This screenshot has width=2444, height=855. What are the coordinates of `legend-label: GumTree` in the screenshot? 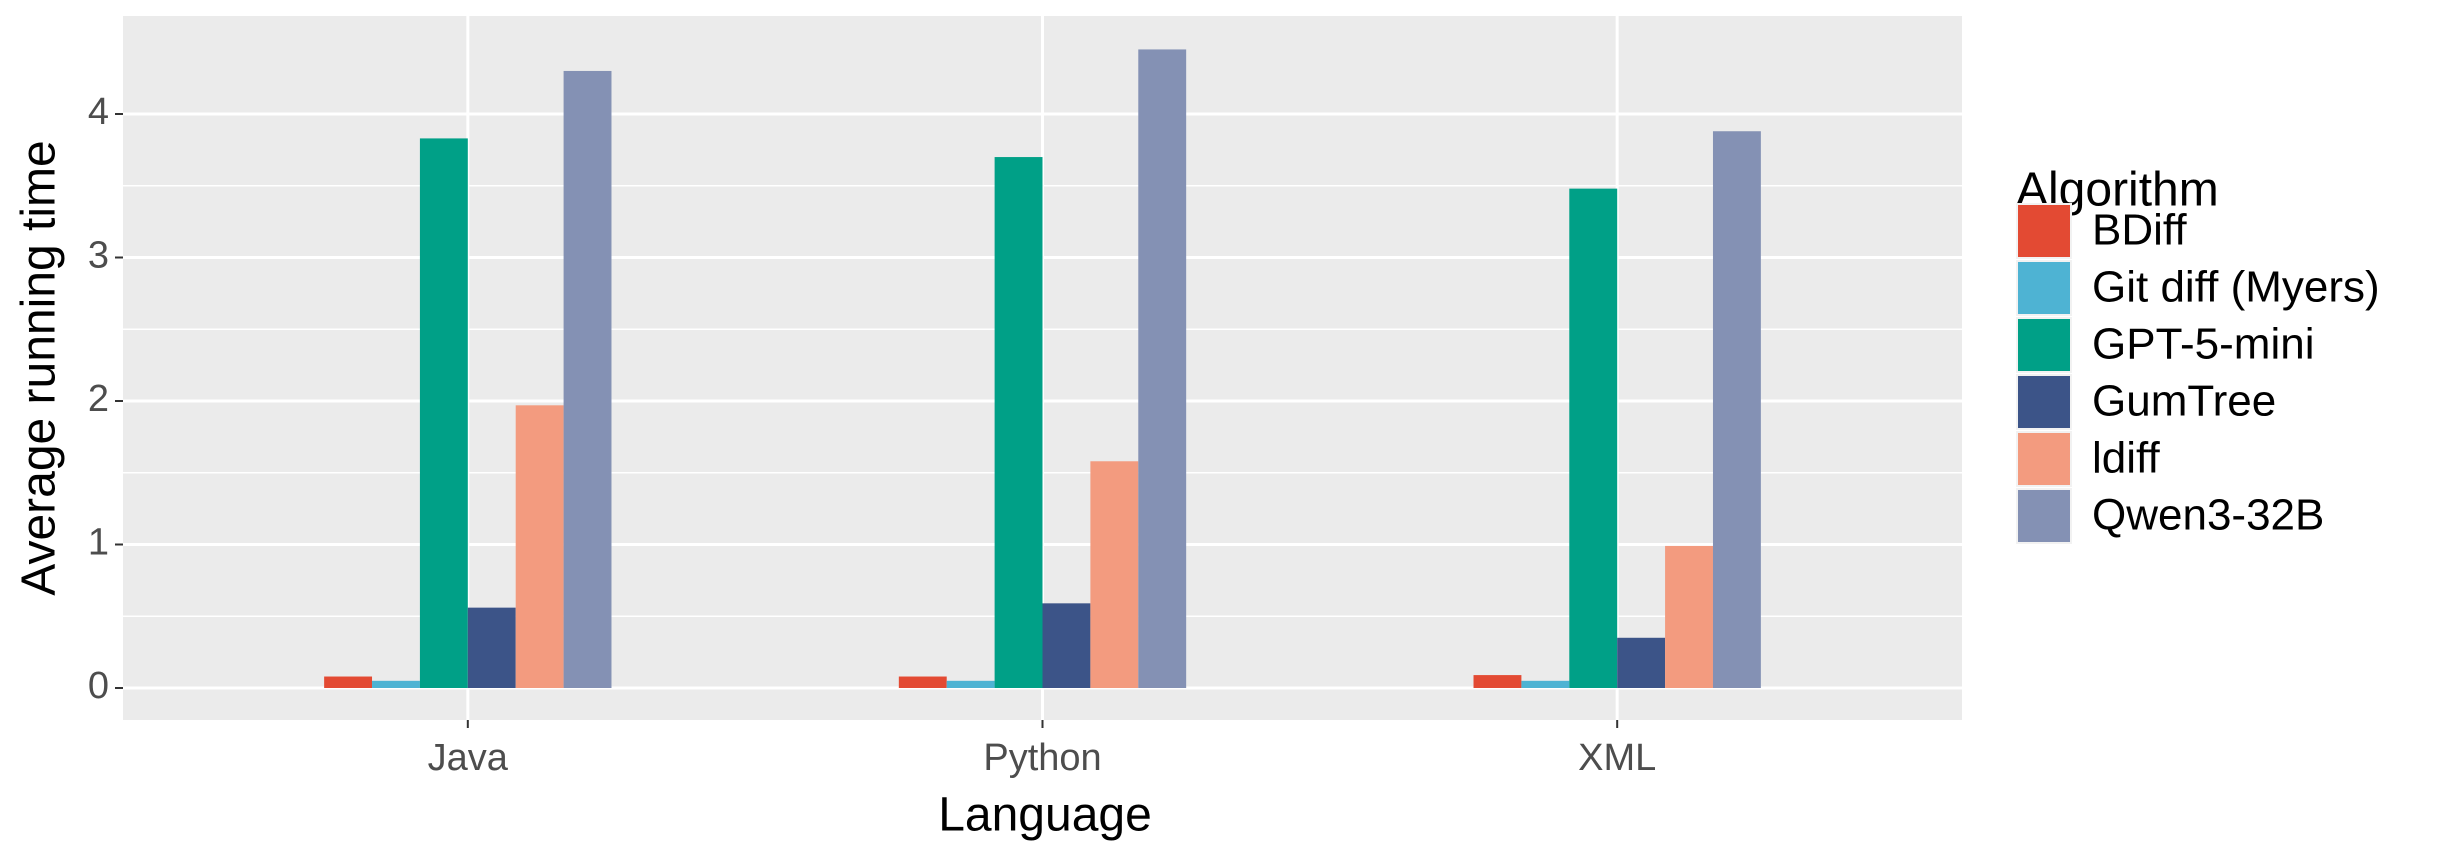 It's located at (2184, 401).